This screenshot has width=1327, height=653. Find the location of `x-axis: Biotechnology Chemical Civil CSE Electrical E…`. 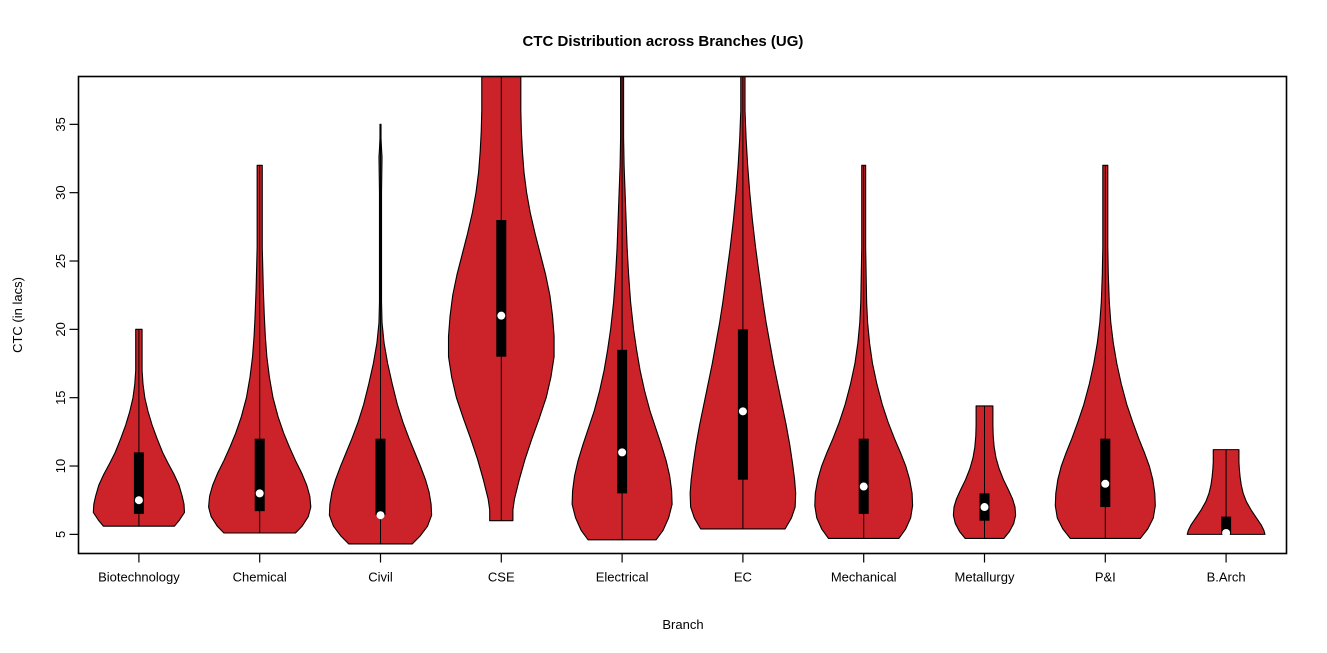

x-axis: Biotechnology Chemical Civil CSE Electrical E… is located at coordinates (672, 569).